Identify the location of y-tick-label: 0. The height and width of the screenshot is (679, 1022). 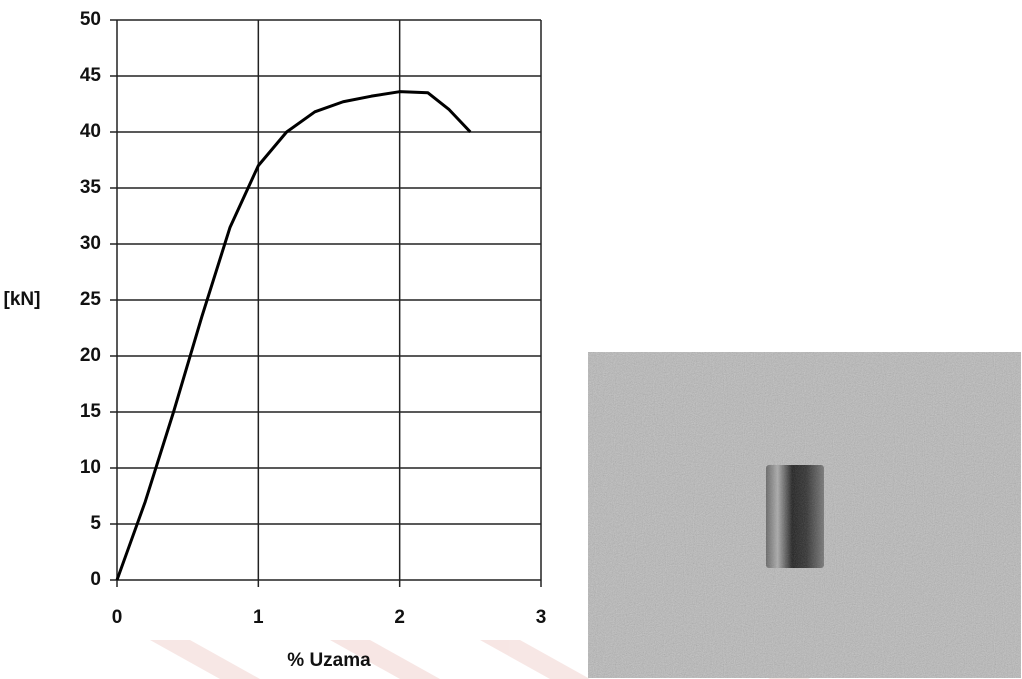
(95, 579).